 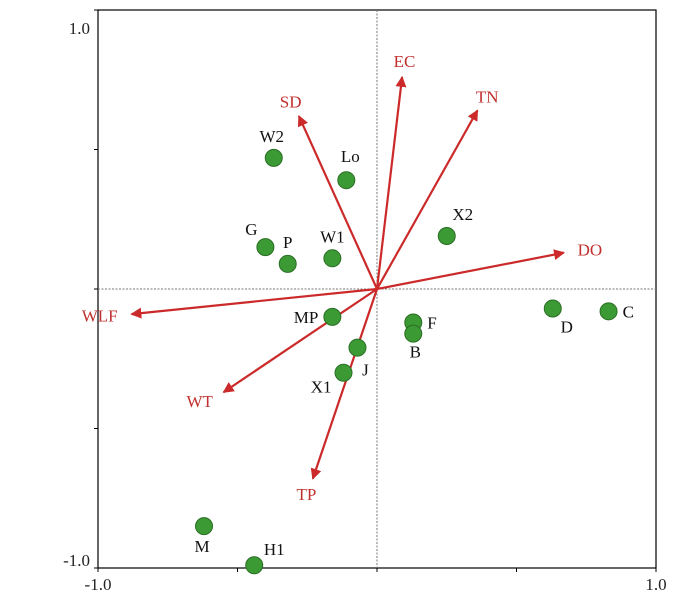 I want to click on site-point-b, so click(x=413, y=333).